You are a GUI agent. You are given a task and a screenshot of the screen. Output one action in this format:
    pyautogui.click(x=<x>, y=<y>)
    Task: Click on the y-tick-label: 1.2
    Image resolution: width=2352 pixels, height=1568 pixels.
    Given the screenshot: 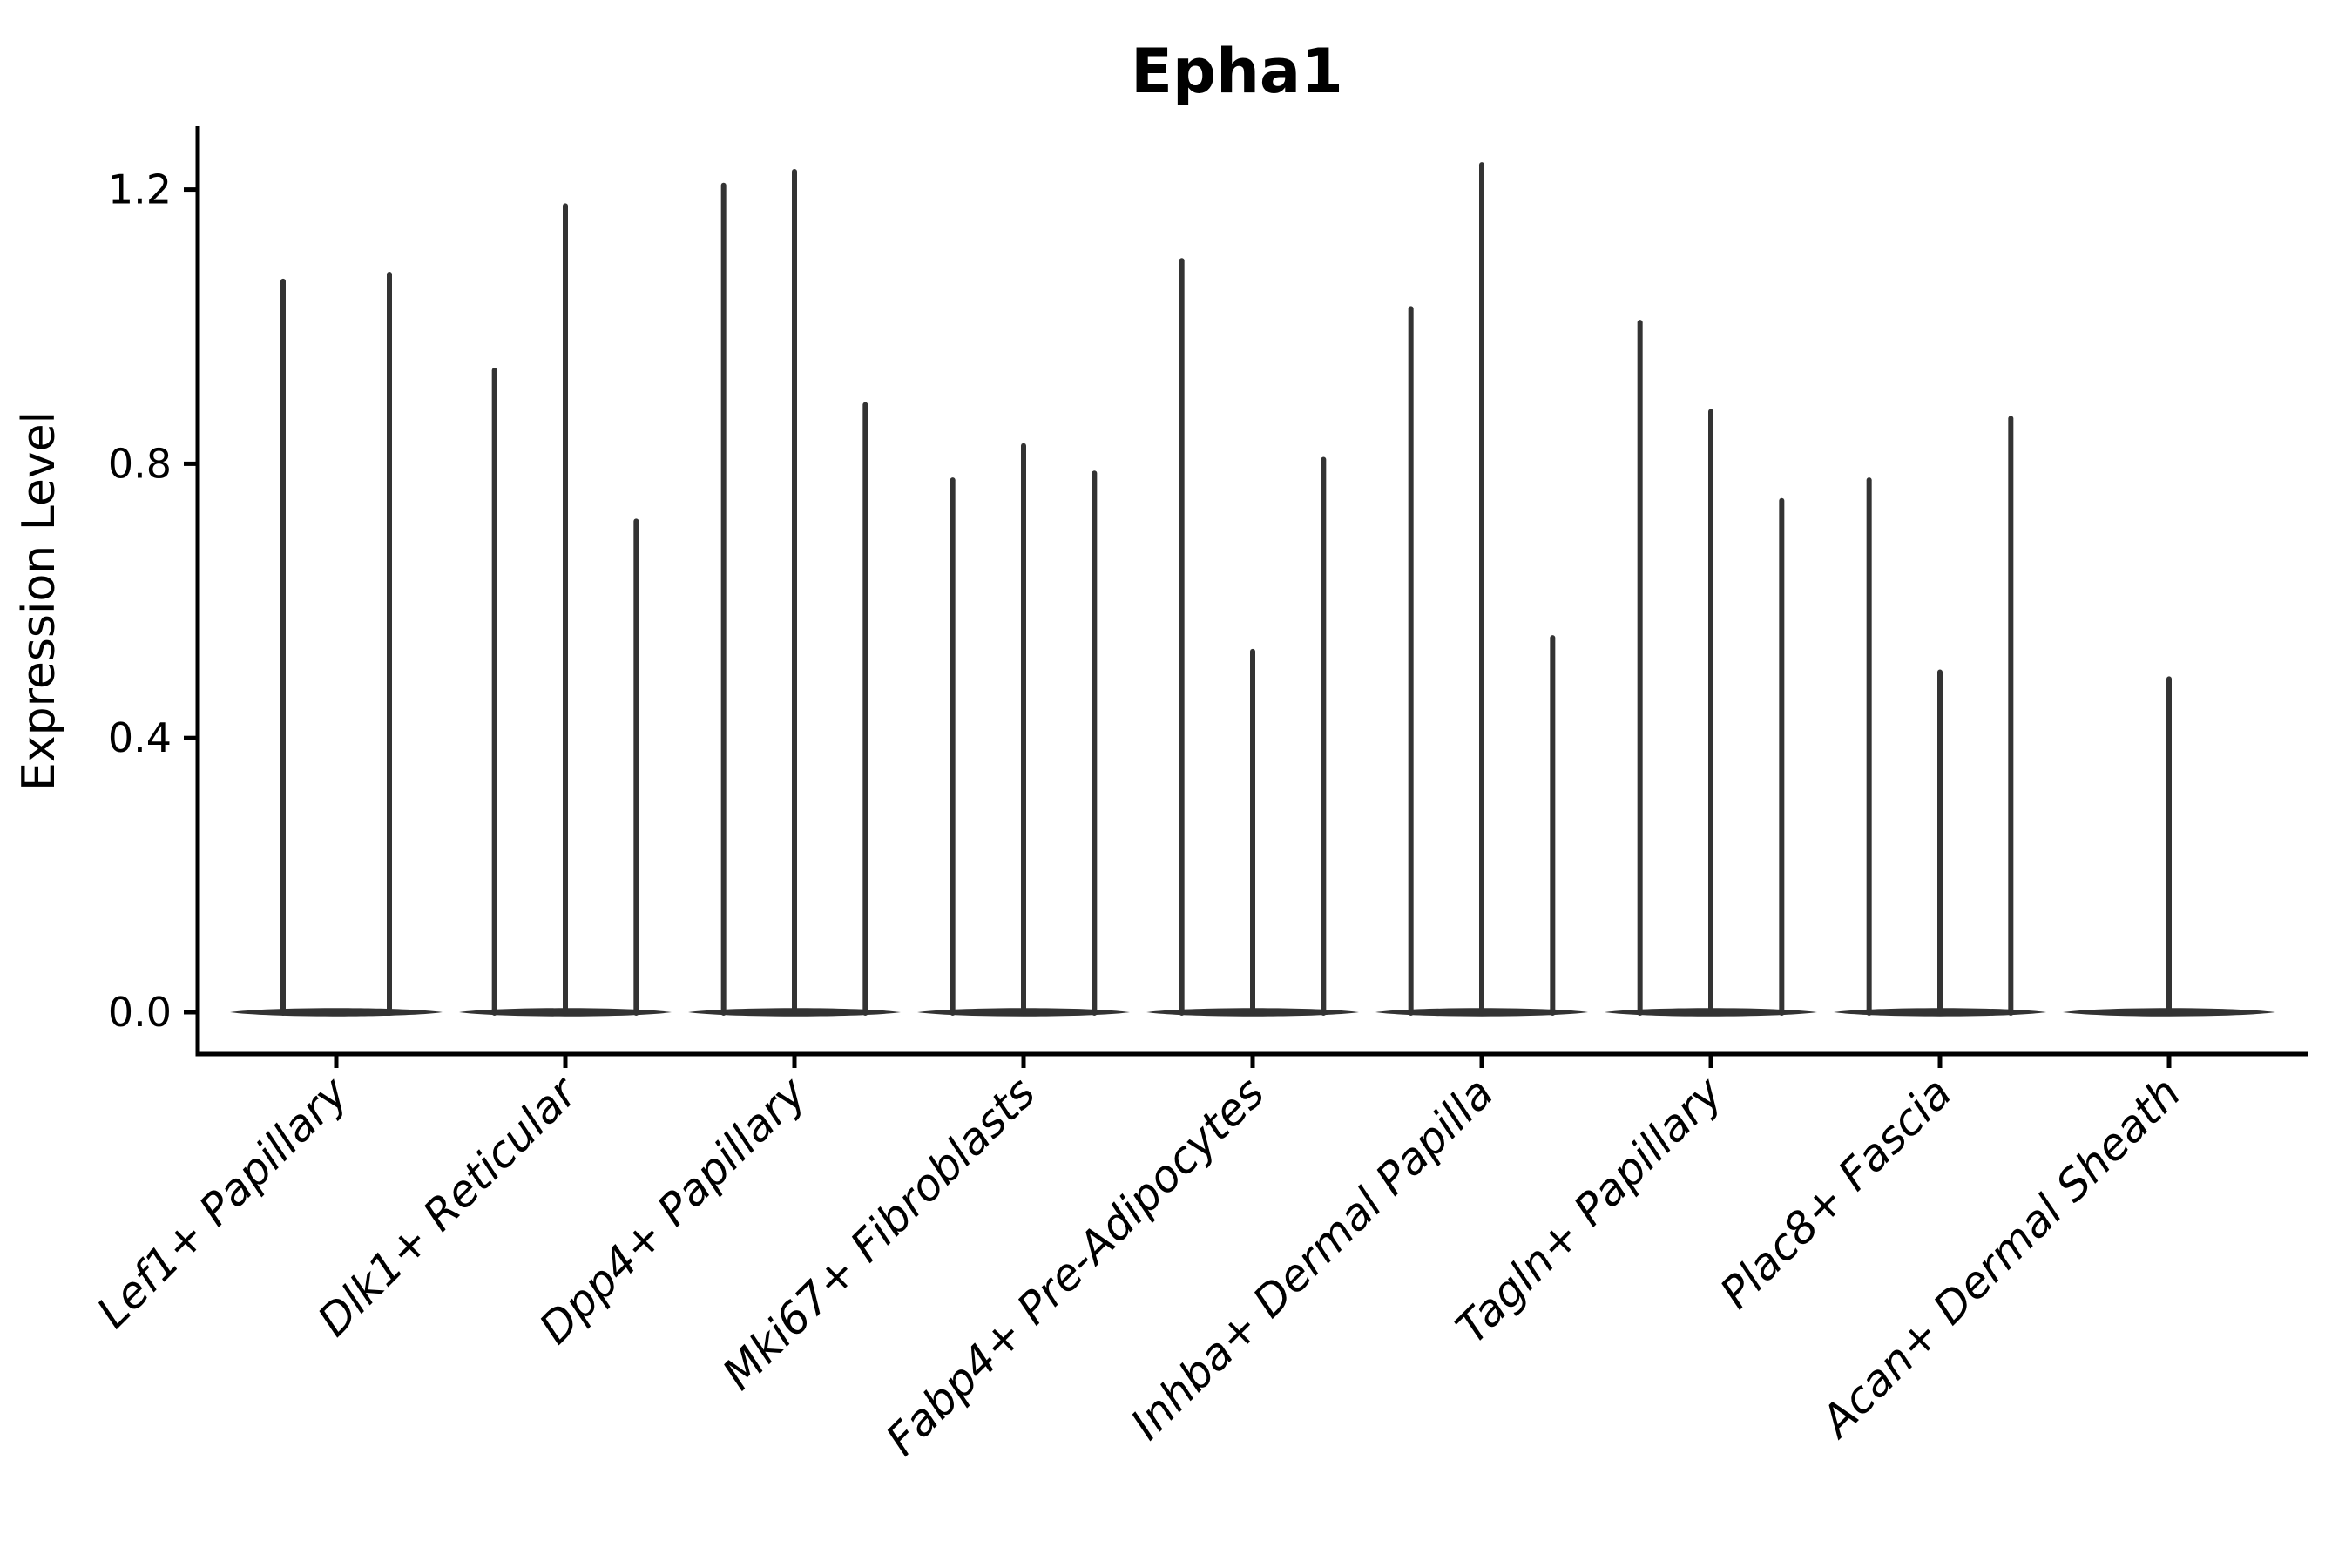 What is the action you would take?
    pyautogui.click(x=140, y=189)
    